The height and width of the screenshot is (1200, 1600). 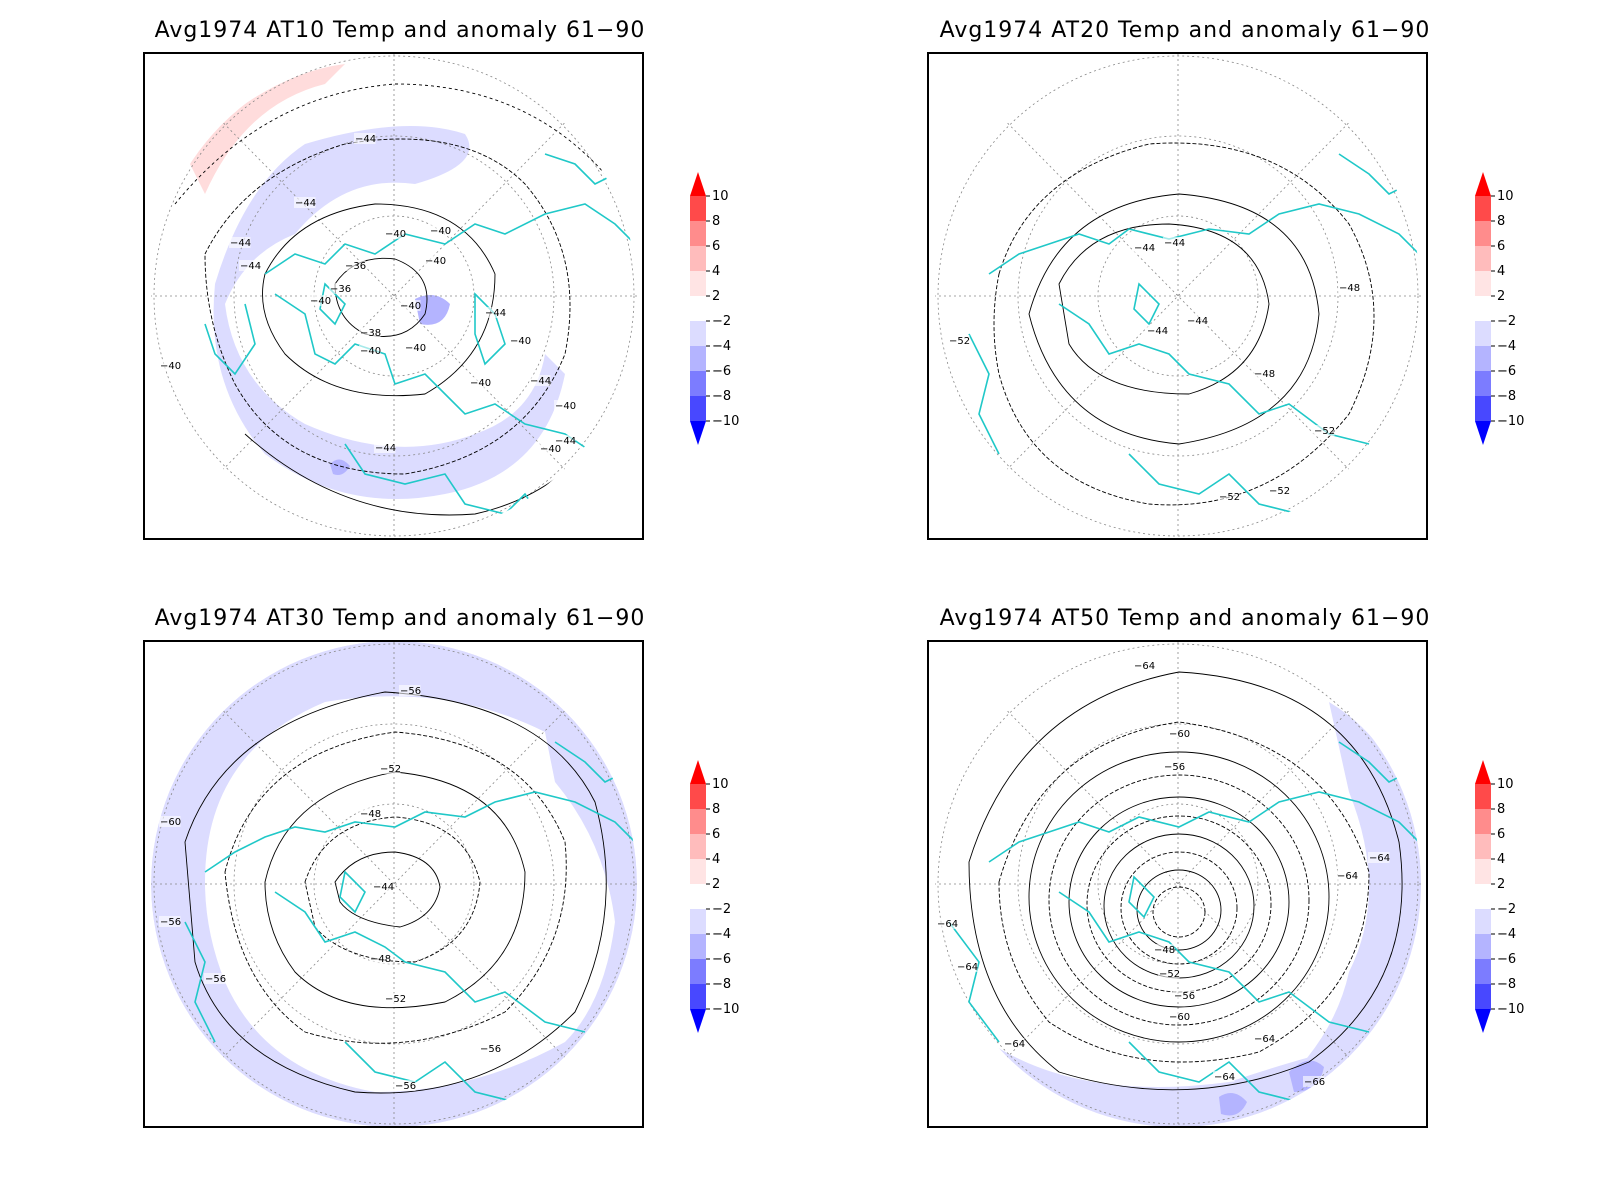 What do you see at coordinates (698, 184) in the screenshot?
I see `colorbar-top-arrow` at bounding box center [698, 184].